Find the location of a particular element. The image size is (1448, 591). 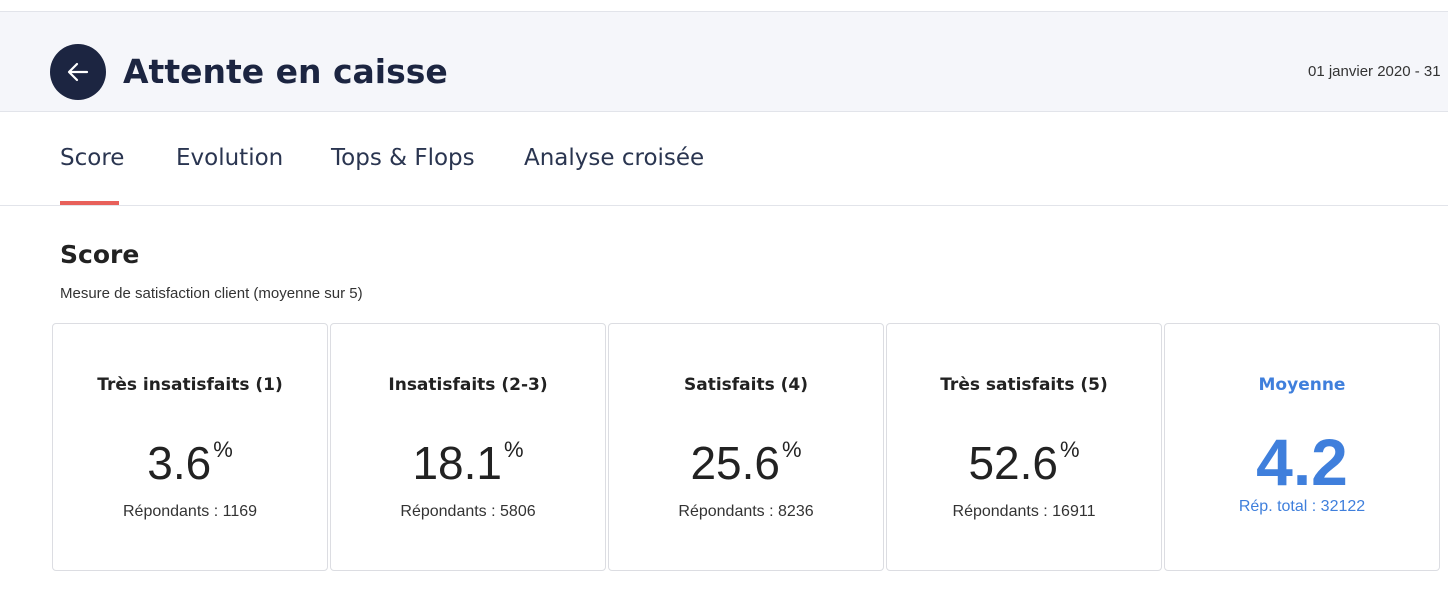

date-range: 01 janvier 2020 - 31 is located at coordinates (1374, 71).